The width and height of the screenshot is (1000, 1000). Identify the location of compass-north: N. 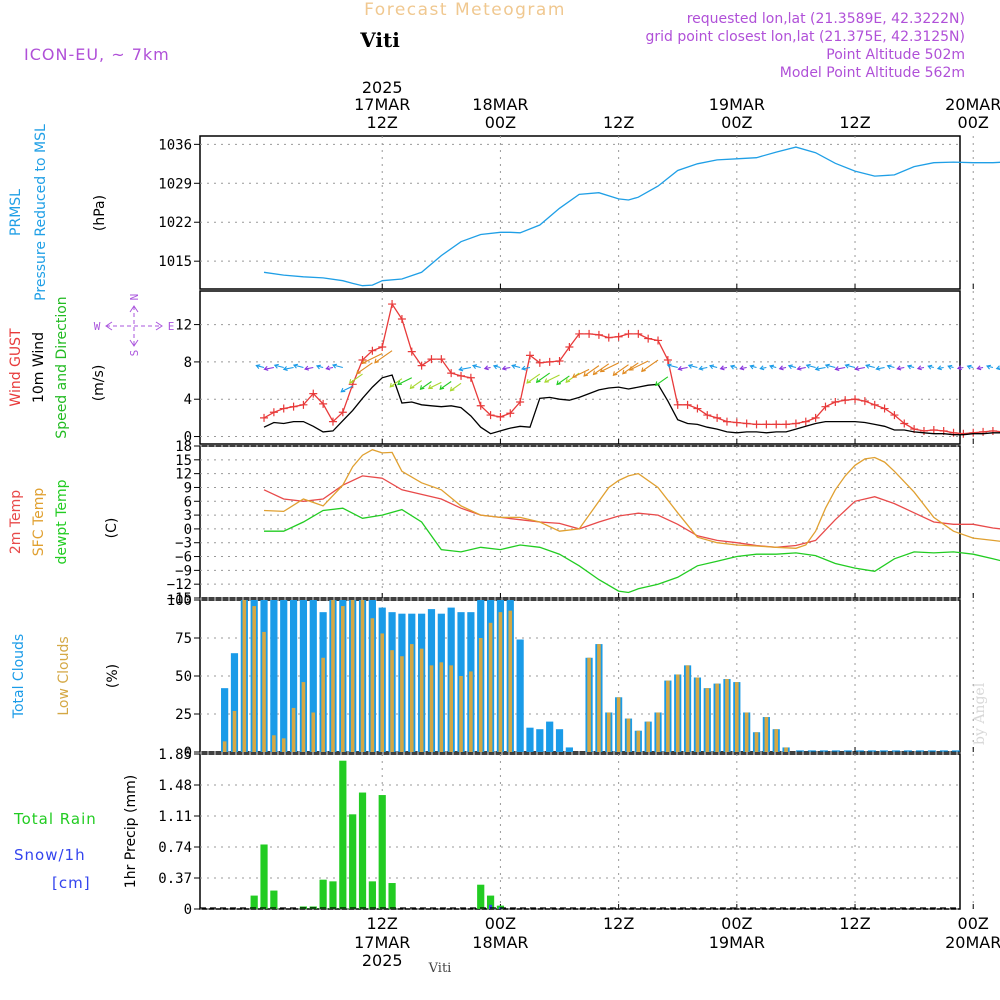
(134, 297).